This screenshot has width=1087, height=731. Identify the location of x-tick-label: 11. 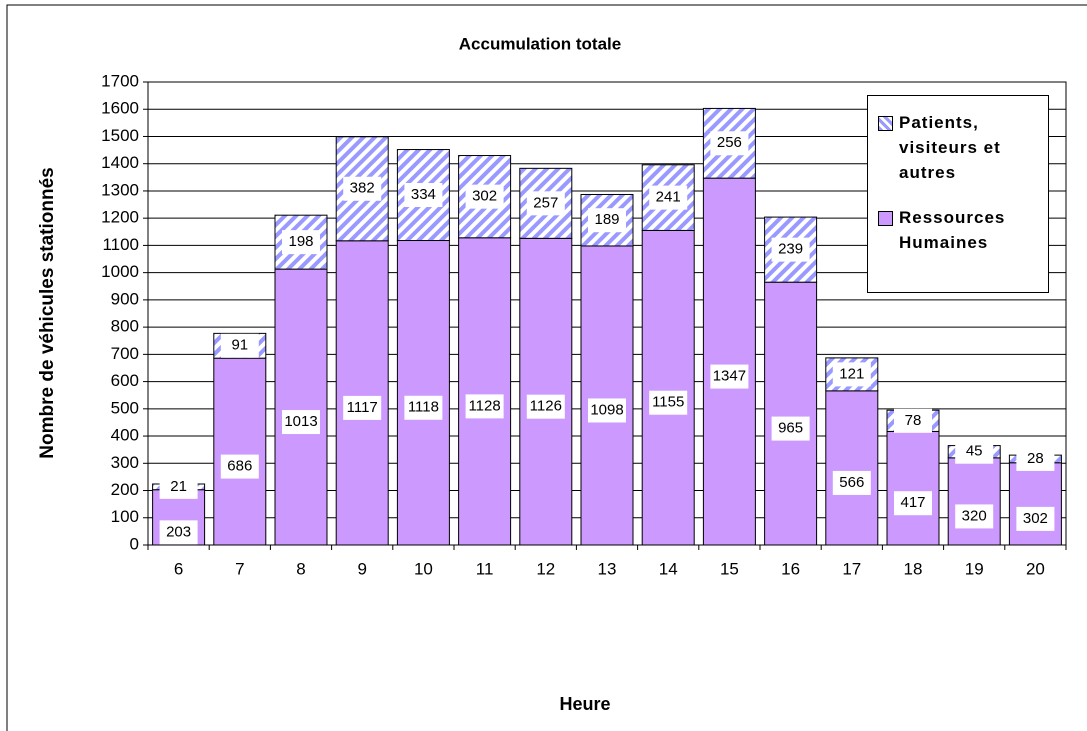
(485, 568).